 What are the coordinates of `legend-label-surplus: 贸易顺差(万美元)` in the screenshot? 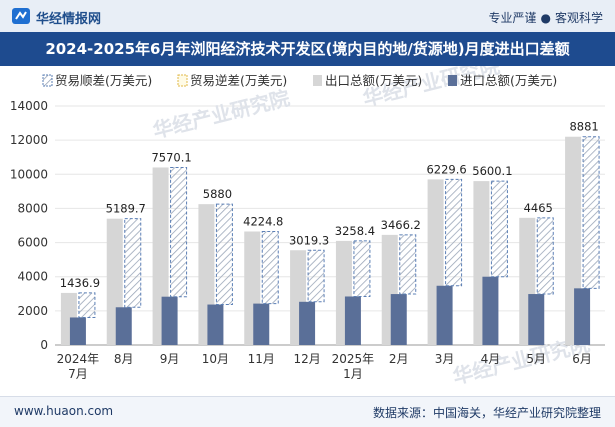 It's located at (103, 80).